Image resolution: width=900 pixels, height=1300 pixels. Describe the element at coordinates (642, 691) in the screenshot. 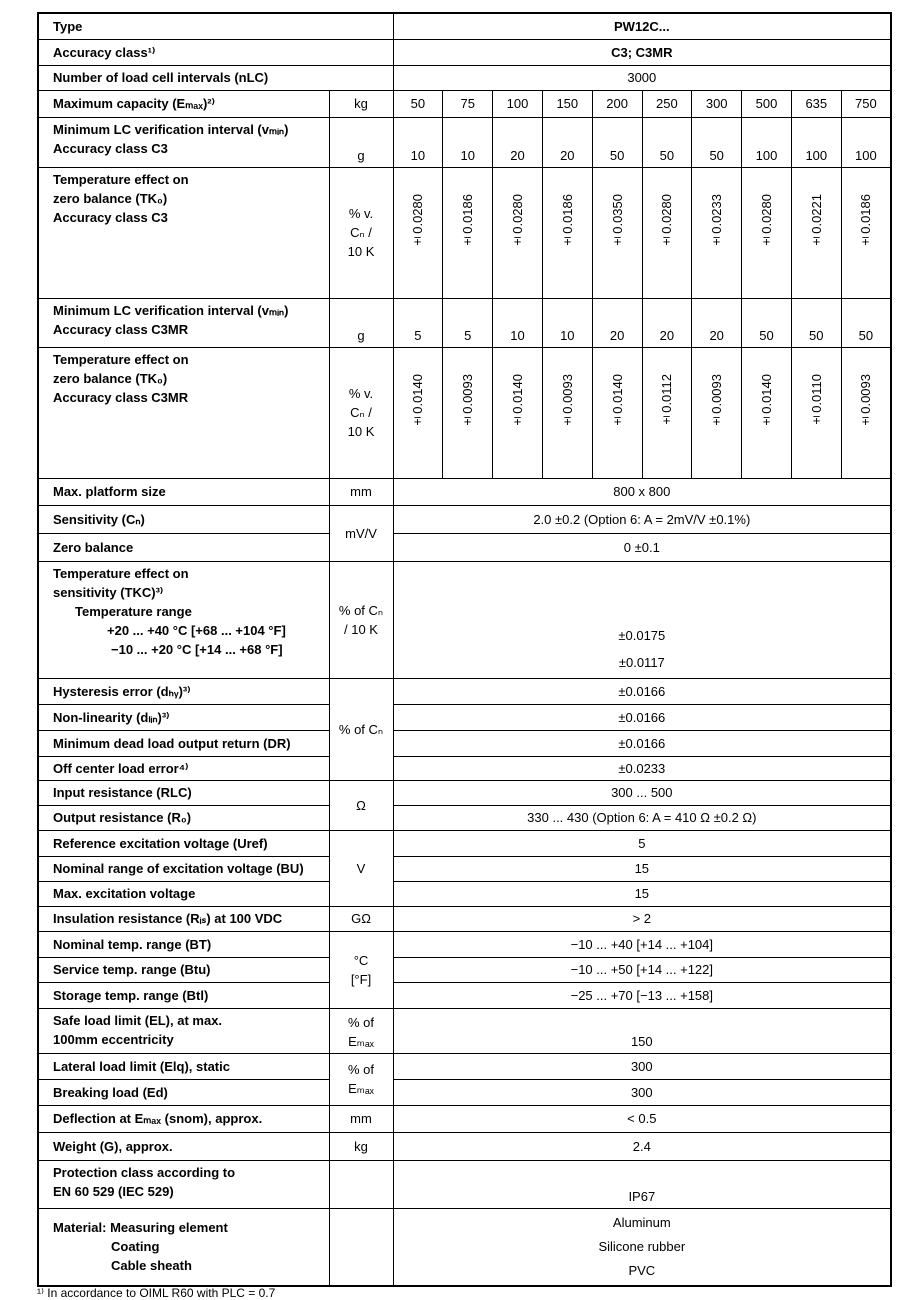

I see `value-cell: ±0.0166` at that location.